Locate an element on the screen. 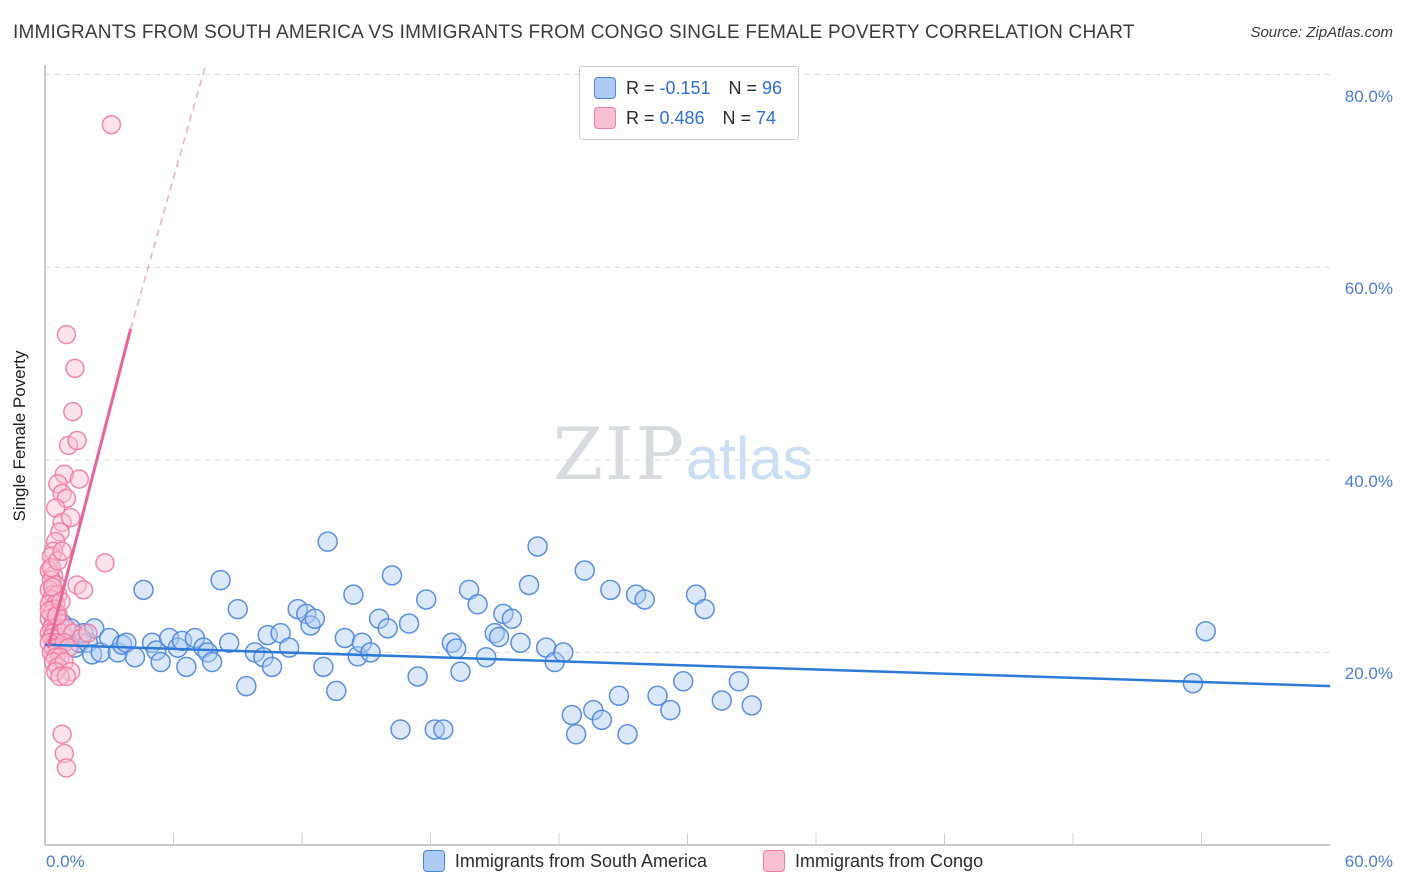 The height and width of the screenshot is (892, 1406). y-tick-label: 40.0% is located at coordinates (1368, 481).